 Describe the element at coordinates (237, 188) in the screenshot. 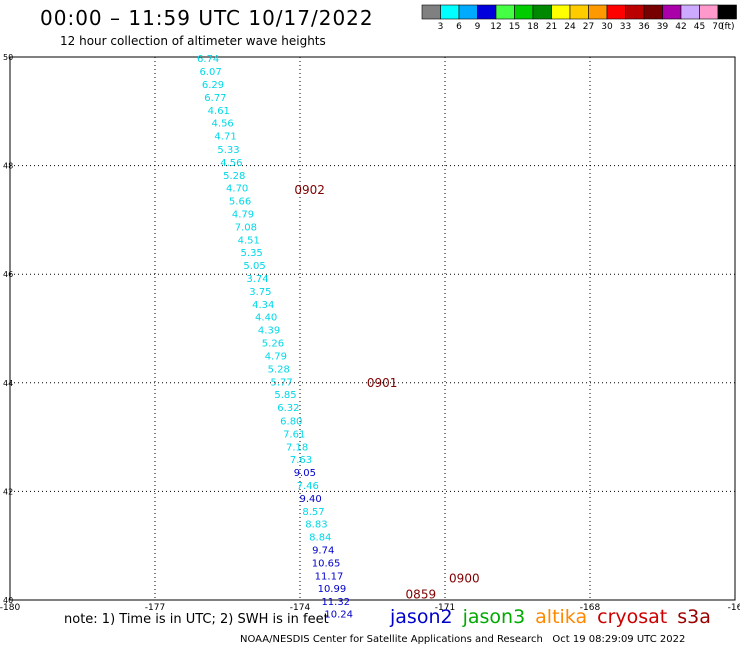

I see `wave-height-label: 4.70` at that location.